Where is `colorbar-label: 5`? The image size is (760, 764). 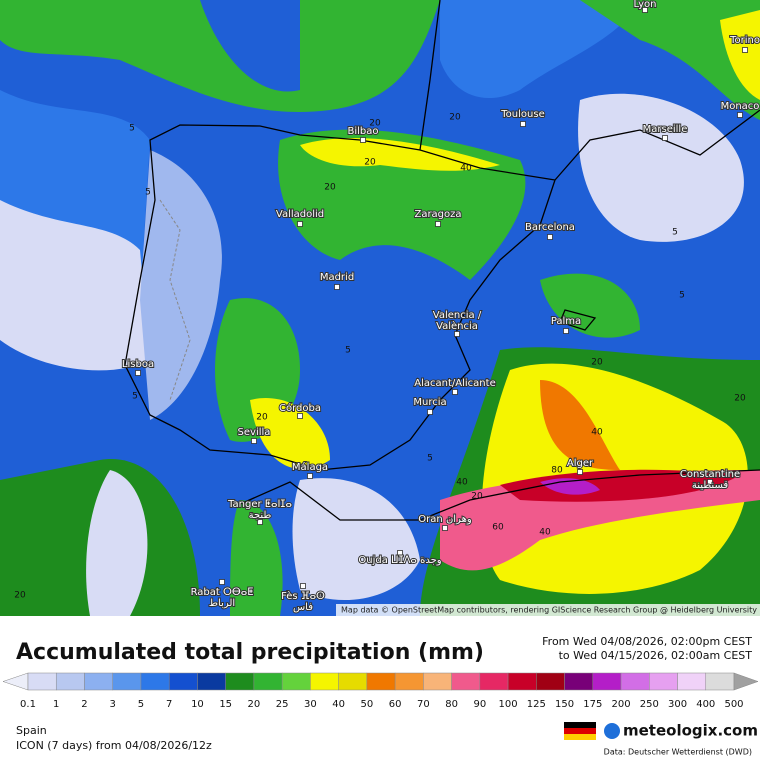 colorbar-label: 5 is located at coordinates (141, 704).